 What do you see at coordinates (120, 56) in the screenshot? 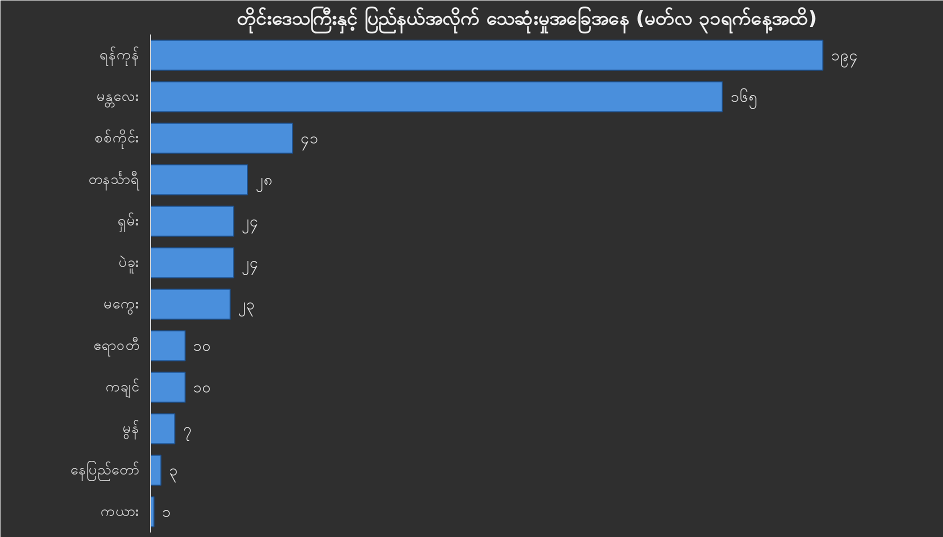
I see `y-tick-label: ရန်ကုန်` at bounding box center [120, 56].